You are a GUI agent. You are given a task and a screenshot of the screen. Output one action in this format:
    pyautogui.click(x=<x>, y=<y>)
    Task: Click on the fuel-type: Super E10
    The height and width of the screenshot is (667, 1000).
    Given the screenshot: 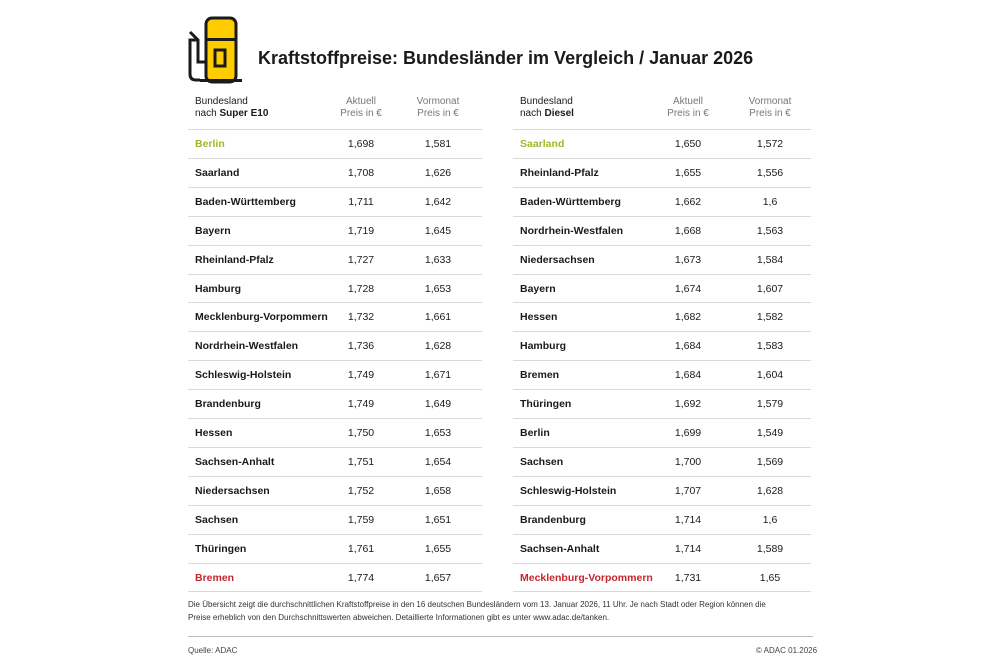 What is the action you would take?
    pyautogui.click(x=244, y=113)
    